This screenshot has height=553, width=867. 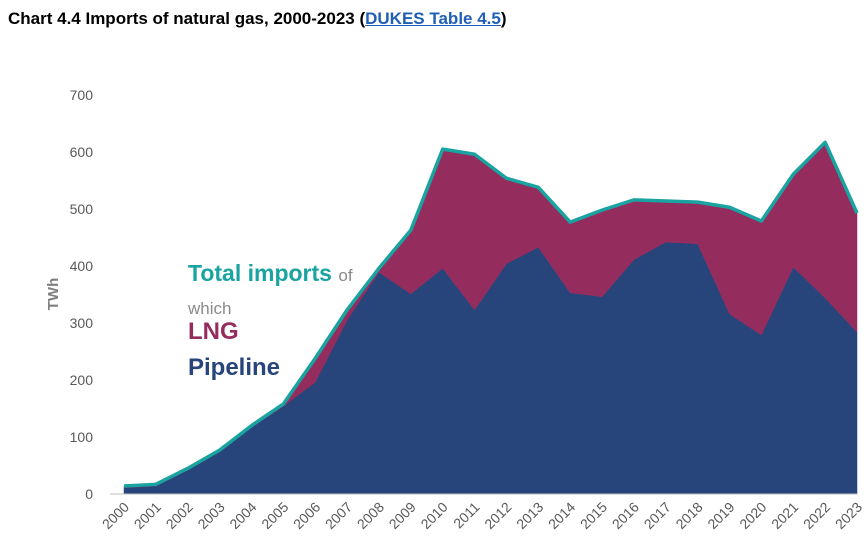 I want to click on legend-entry: Total imports, so click(x=260, y=273).